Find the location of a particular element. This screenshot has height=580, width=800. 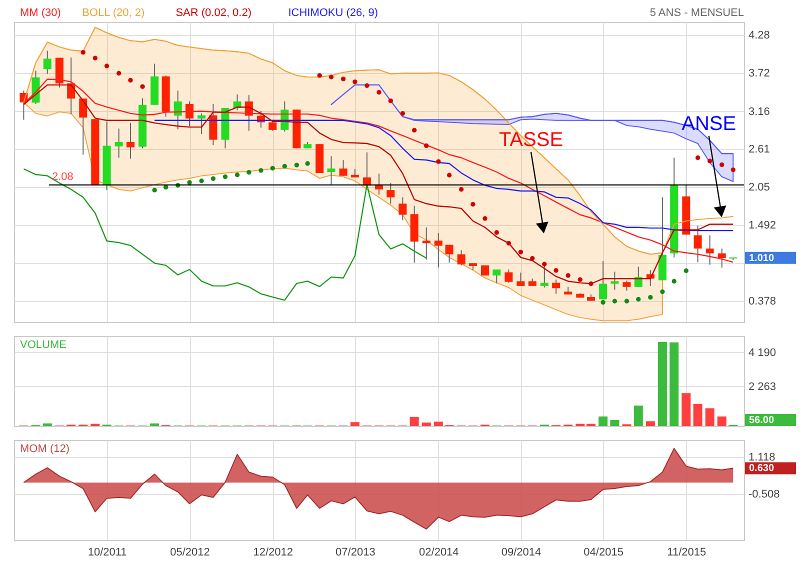

text: 1.010 is located at coordinates (761, 258).